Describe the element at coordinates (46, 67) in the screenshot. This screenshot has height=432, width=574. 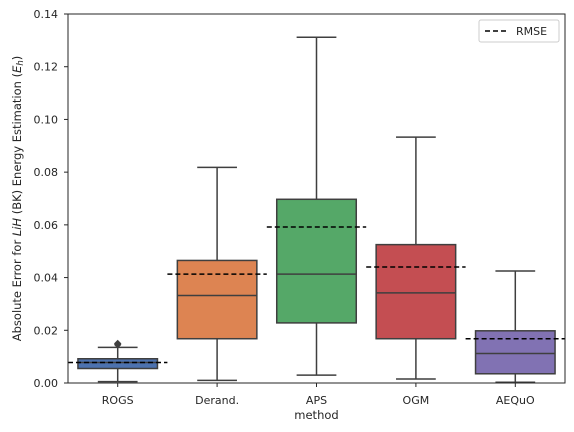
I see `y-tick-label: 0.12` at that location.